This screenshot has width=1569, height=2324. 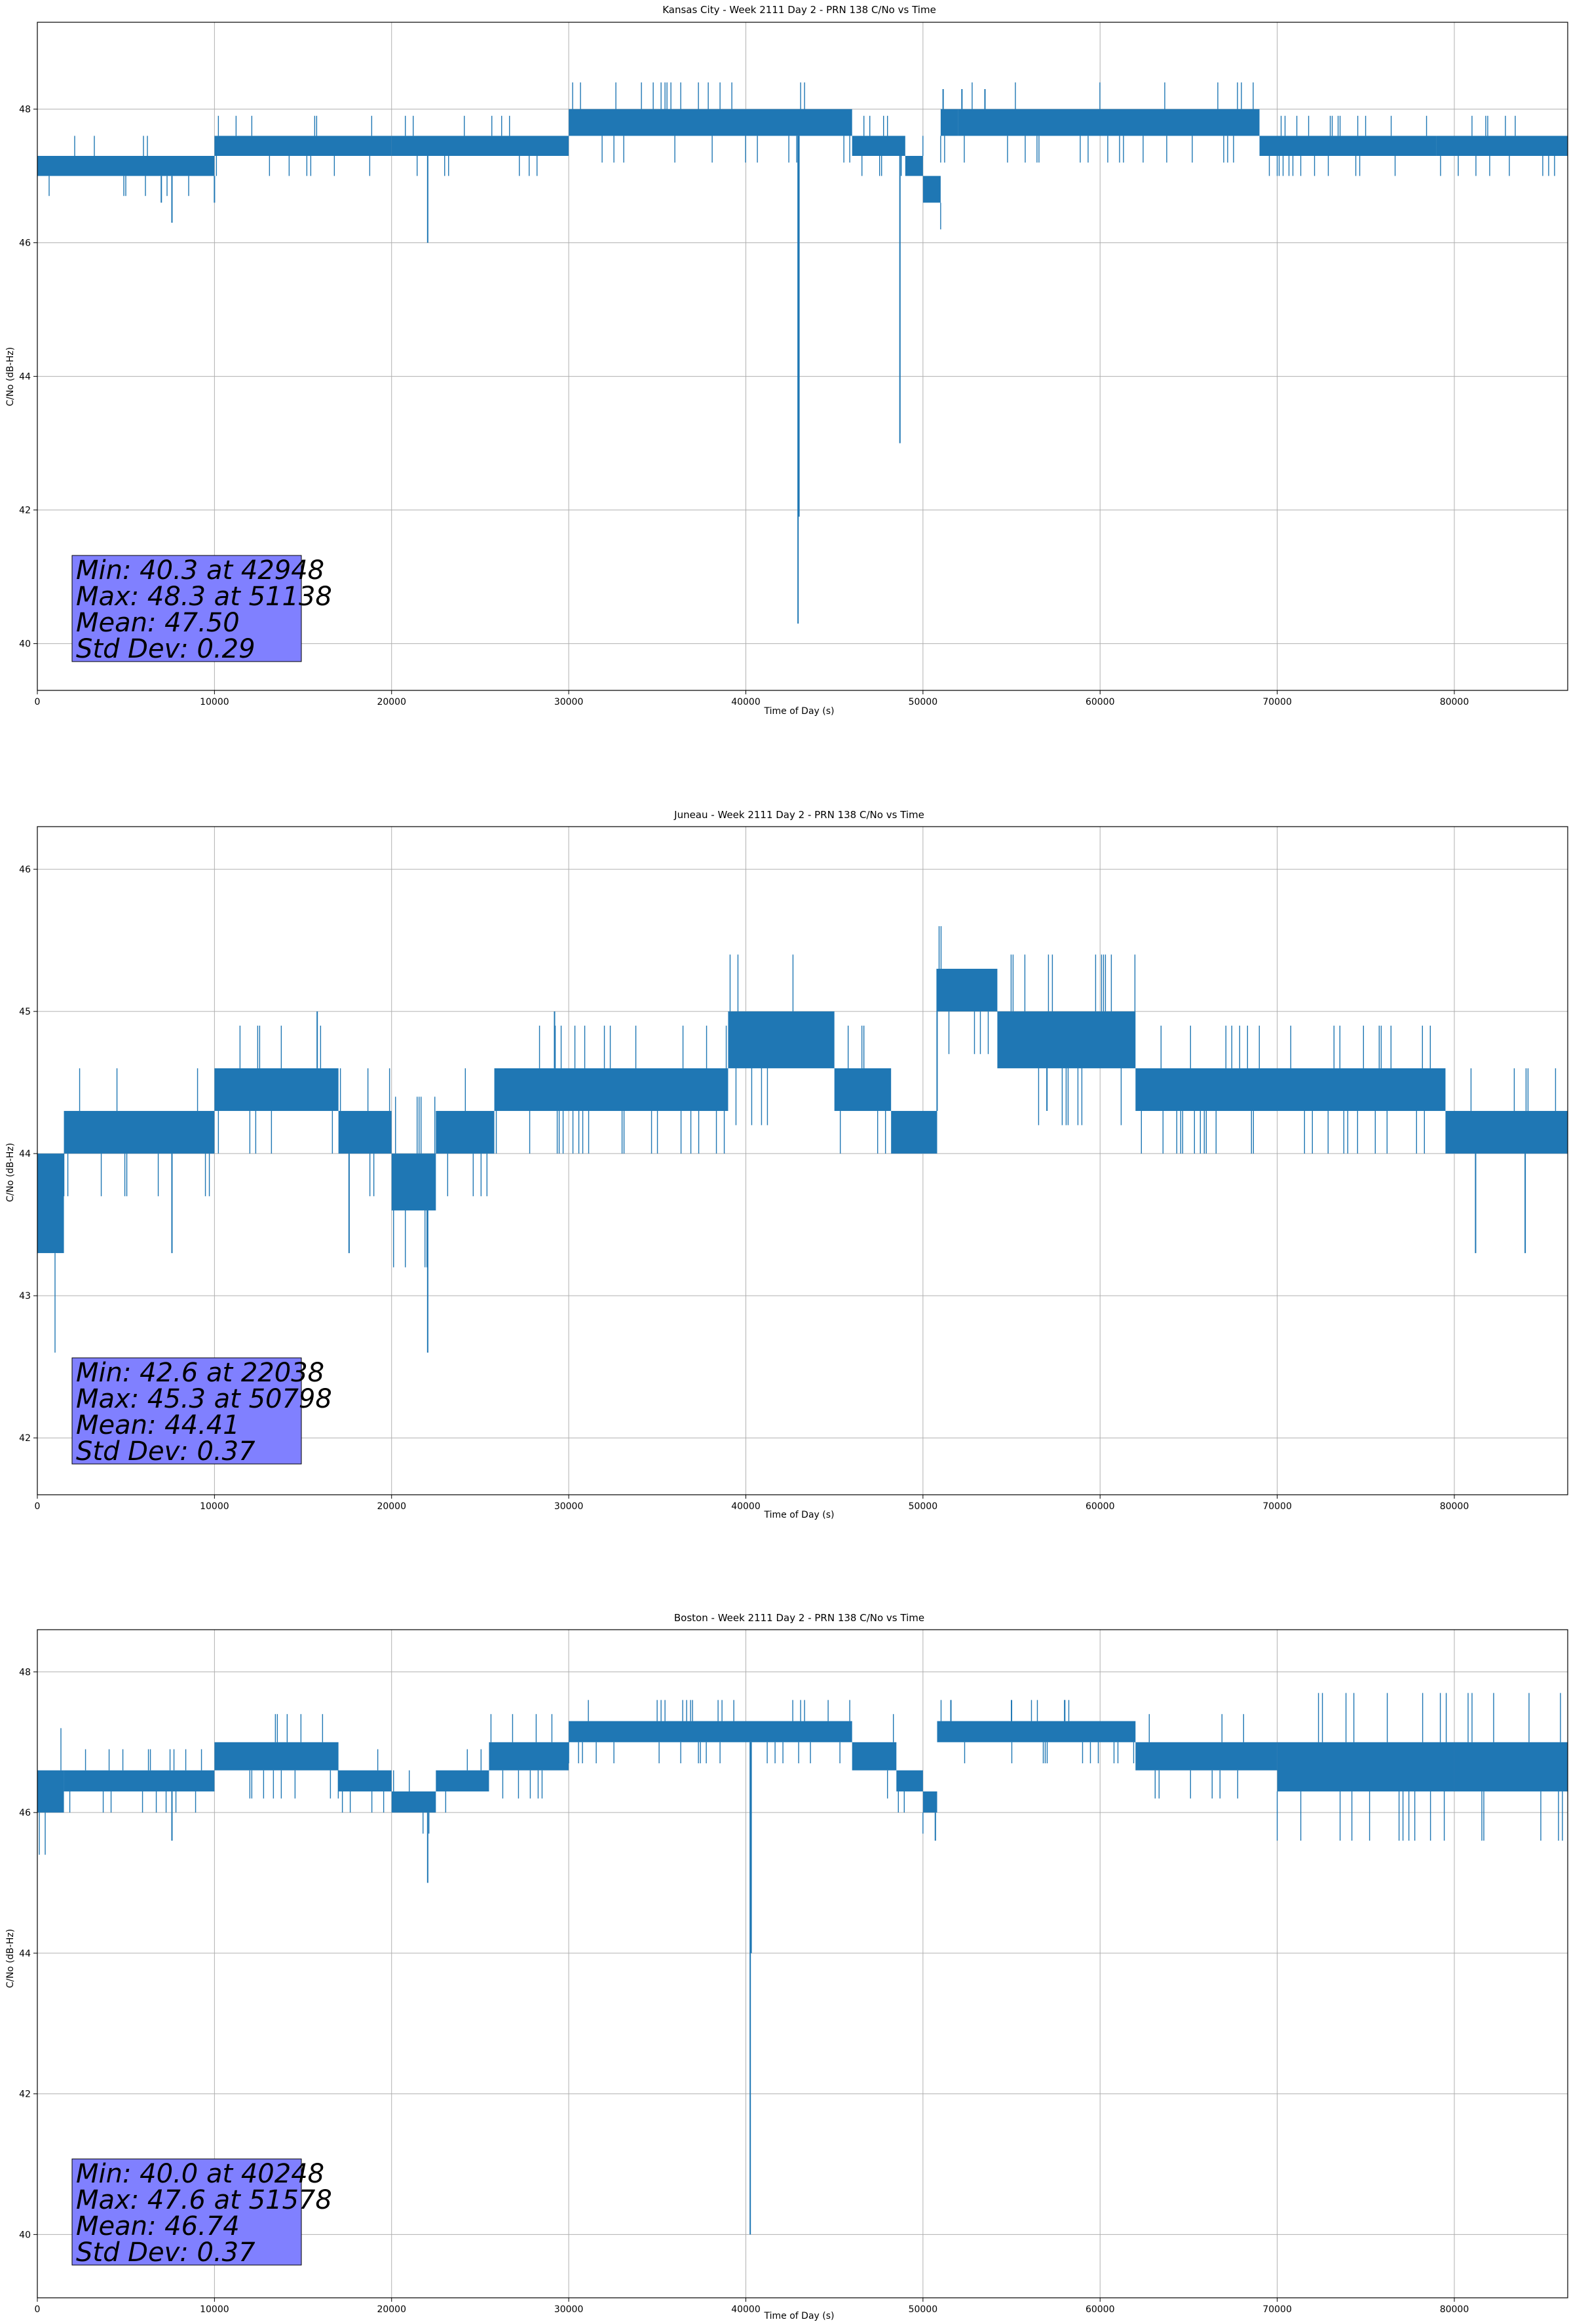 What do you see at coordinates (158, 623) in the screenshot?
I see `stats-mean: Mean: 47.50` at bounding box center [158, 623].